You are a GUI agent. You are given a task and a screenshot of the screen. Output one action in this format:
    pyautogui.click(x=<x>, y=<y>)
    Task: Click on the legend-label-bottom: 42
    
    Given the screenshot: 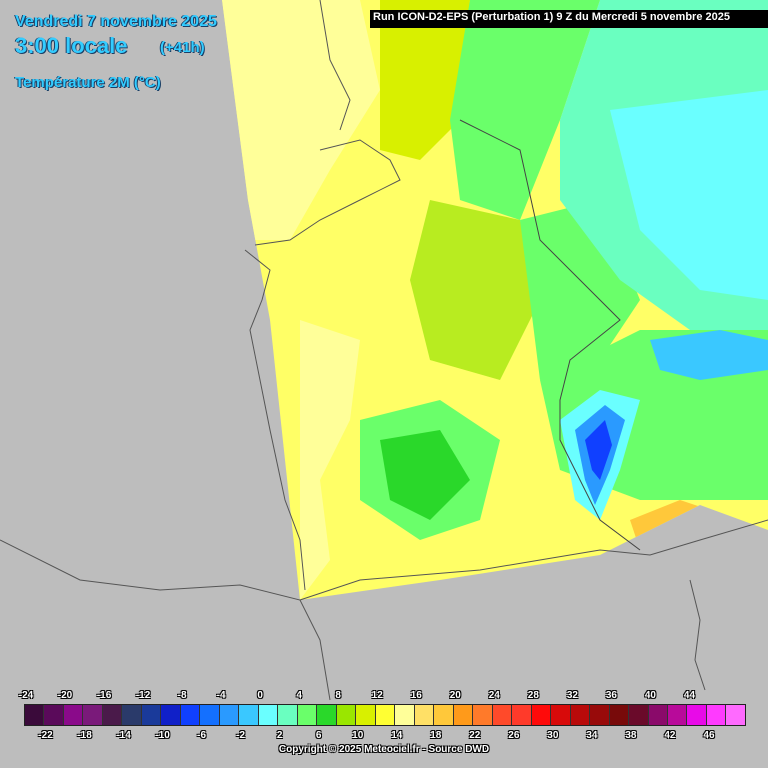 What is the action you would take?
    pyautogui.click(x=670, y=735)
    